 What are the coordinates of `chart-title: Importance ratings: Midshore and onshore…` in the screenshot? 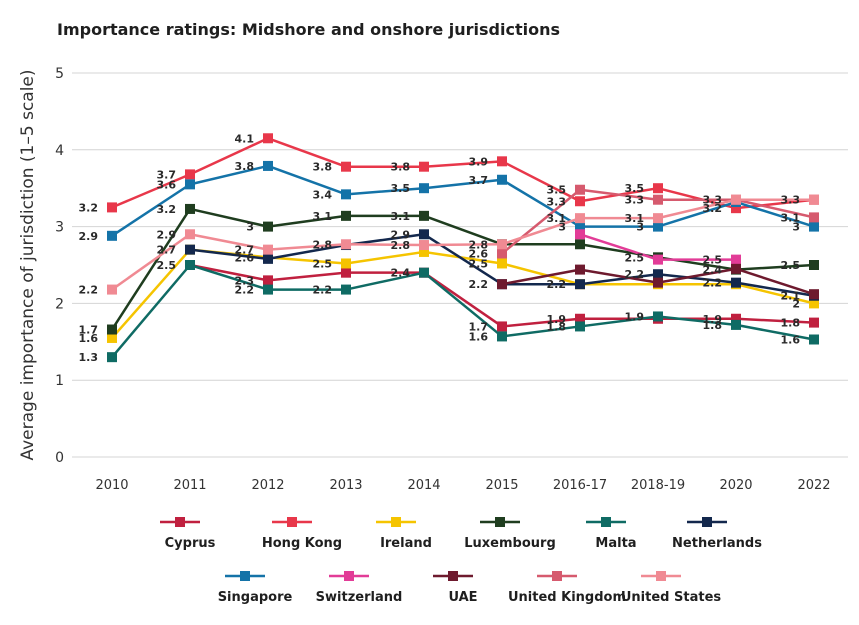 It's located at (308, 29).